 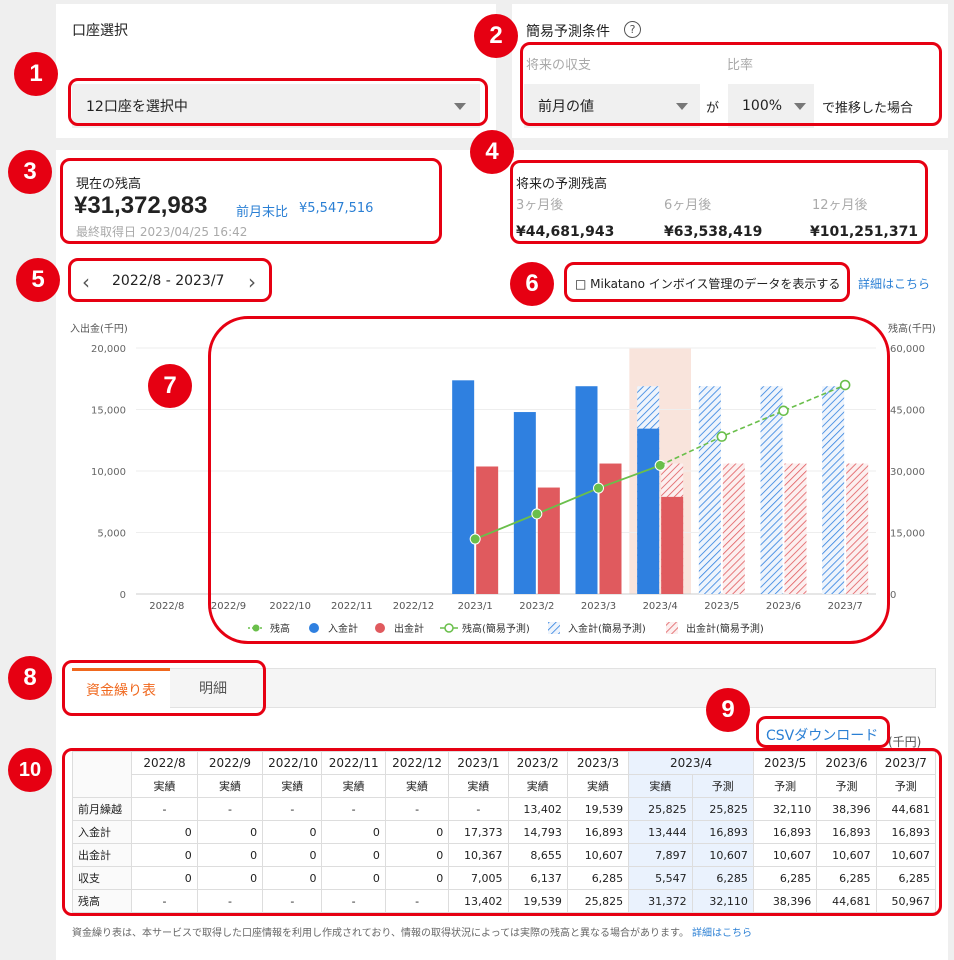 What do you see at coordinates (660, 878) in the screenshot?
I see `table-cell: 5,547` at bounding box center [660, 878].